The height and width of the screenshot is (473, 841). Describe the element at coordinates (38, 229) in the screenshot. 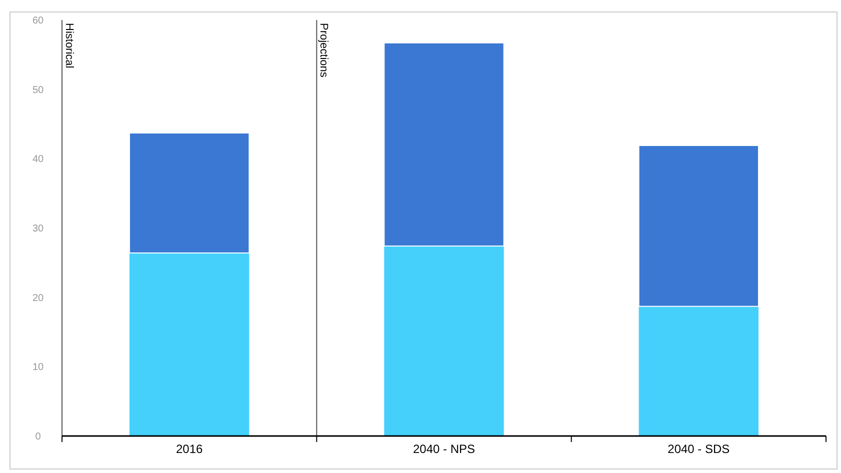

I see `y-tick-label: 30` at that location.